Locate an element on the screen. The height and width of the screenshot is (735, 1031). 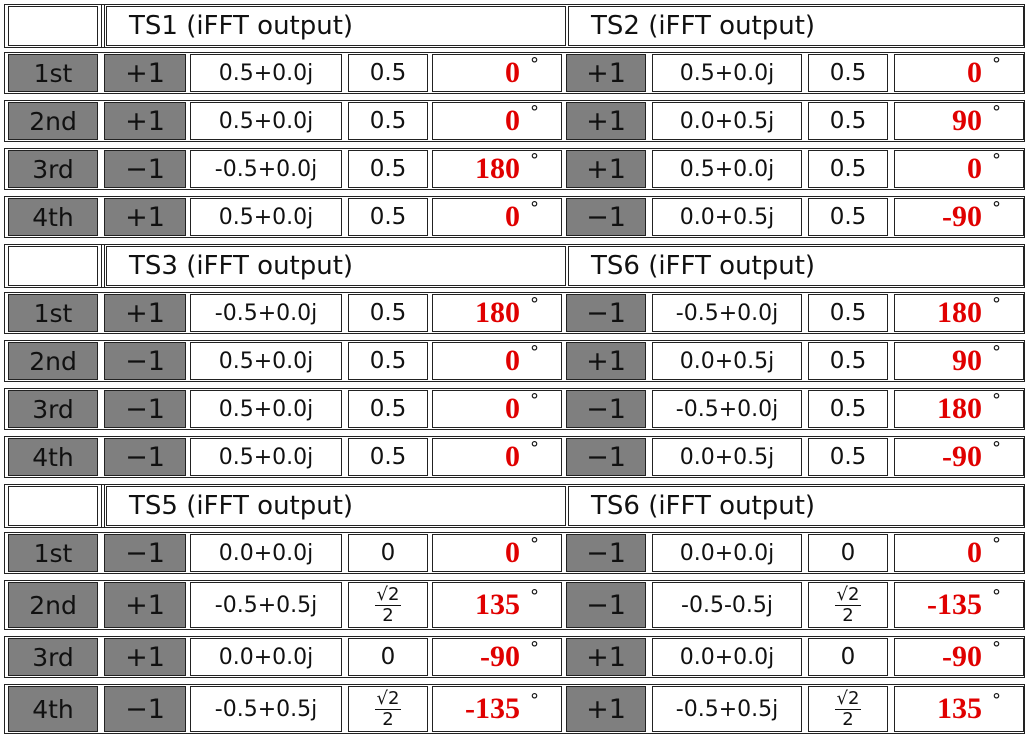
denominator: 2 is located at coordinates (848, 615).